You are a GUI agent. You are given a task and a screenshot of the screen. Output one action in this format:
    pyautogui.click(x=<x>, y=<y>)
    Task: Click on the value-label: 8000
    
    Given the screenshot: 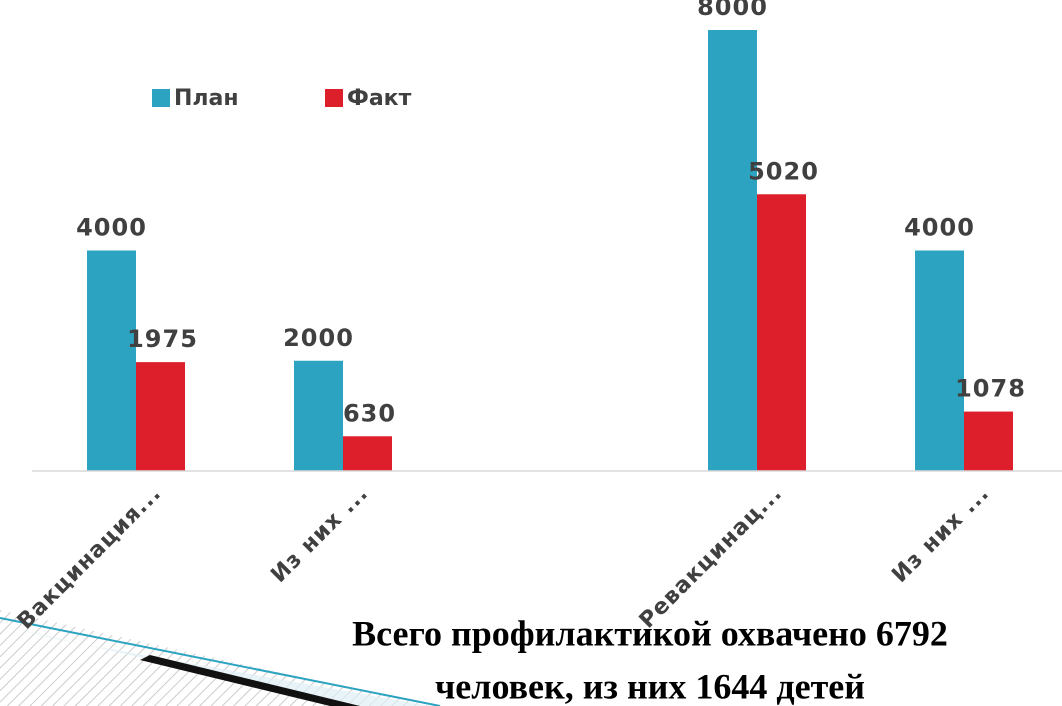 What is the action you would take?
    pyautogui.click(x=732, y=10)
    